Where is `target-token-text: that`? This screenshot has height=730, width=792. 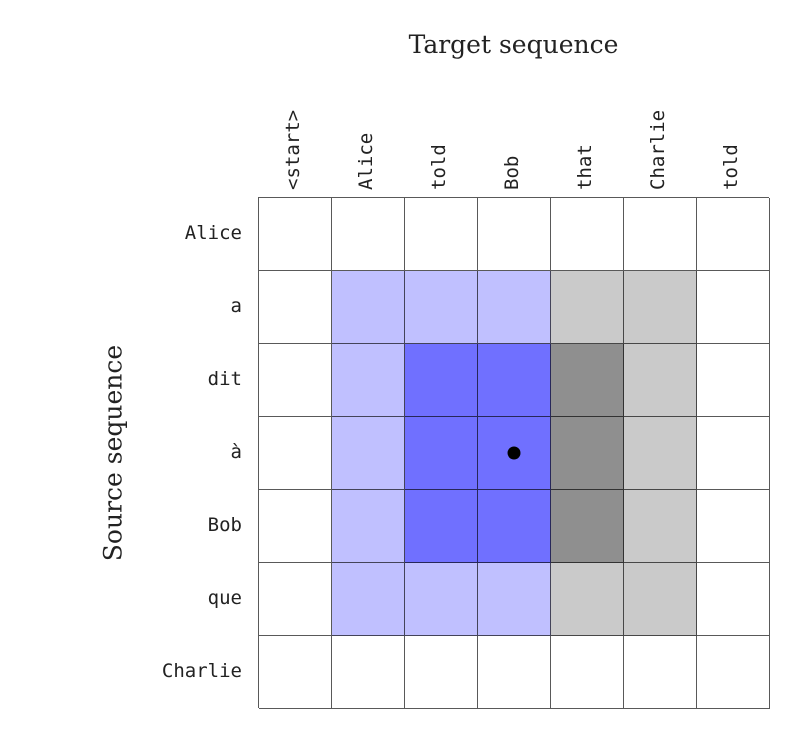
target-token-text: that is located at coordinates (585, 167).